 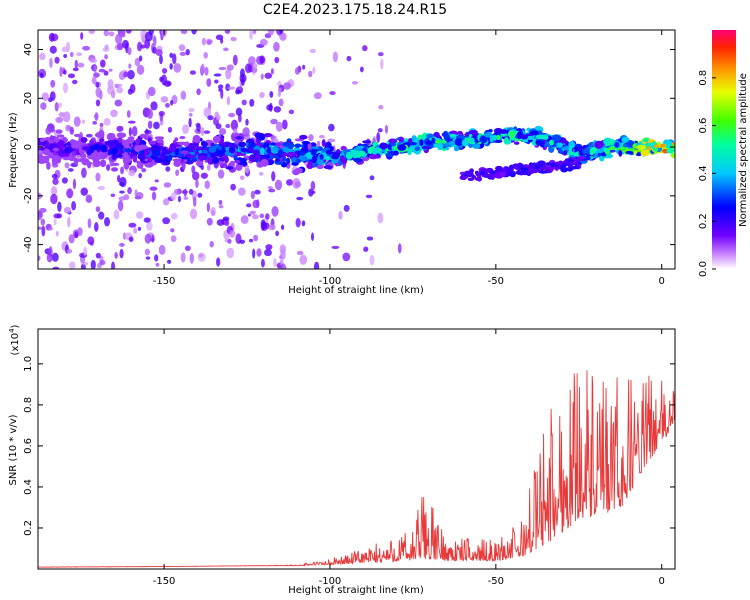 What do you see at coordinates (28, 446) in the screenshot?
I see `snr-y-tick-label: 0.6` at bounding box center [28, 446].